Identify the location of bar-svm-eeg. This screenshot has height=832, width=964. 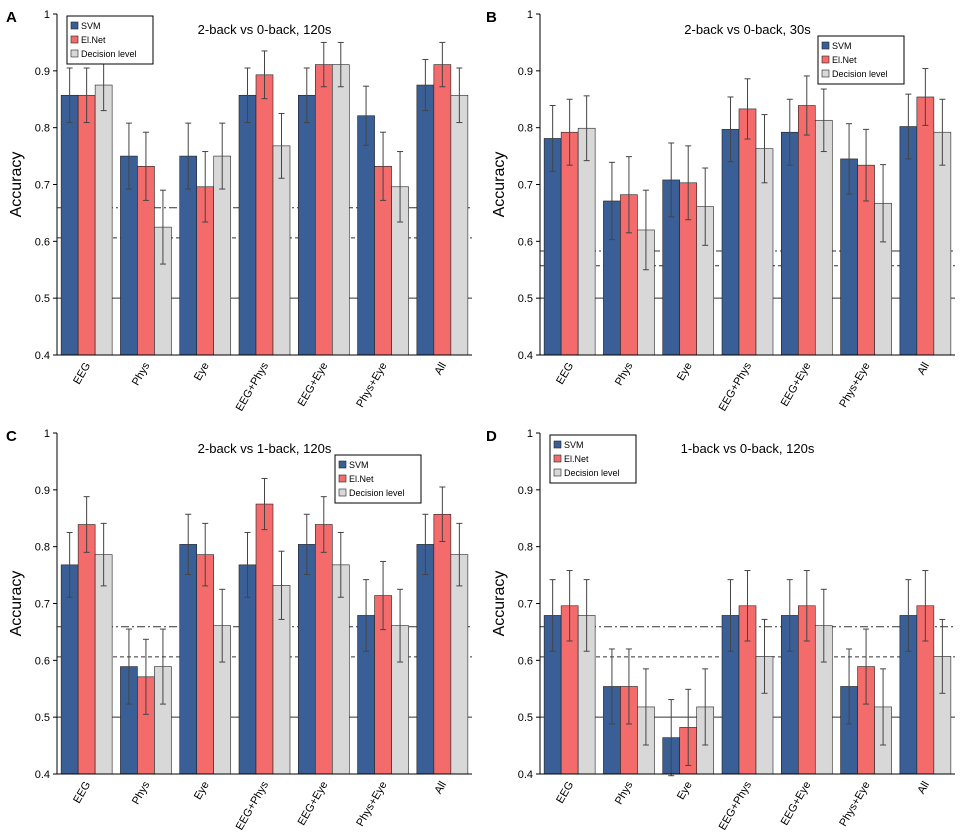
(69, 225).